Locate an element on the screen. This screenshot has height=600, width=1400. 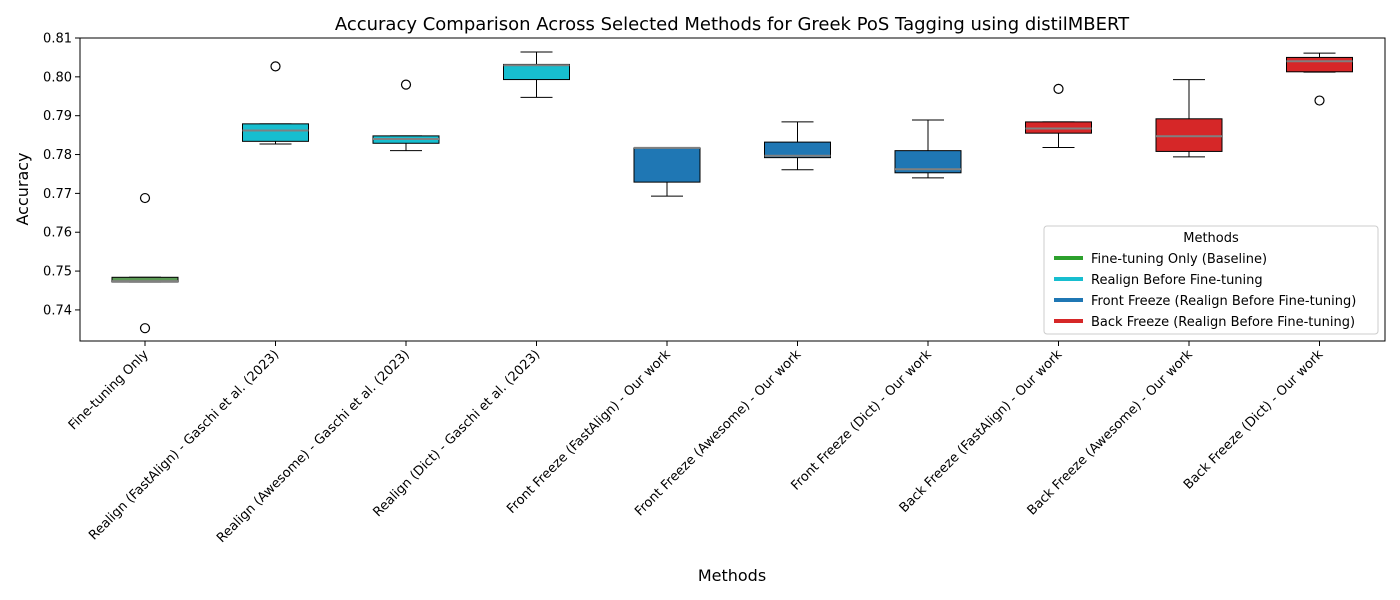
legend-entry-label: Realign Before Fine-tuning is located at coordinates (1177, 280).